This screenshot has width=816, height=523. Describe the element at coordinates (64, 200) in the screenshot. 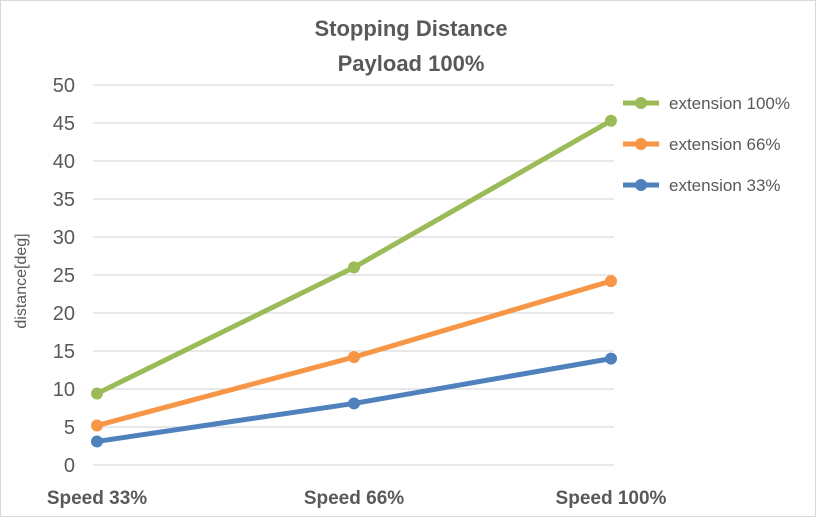

I see `y-tick-label: 35` at that location.